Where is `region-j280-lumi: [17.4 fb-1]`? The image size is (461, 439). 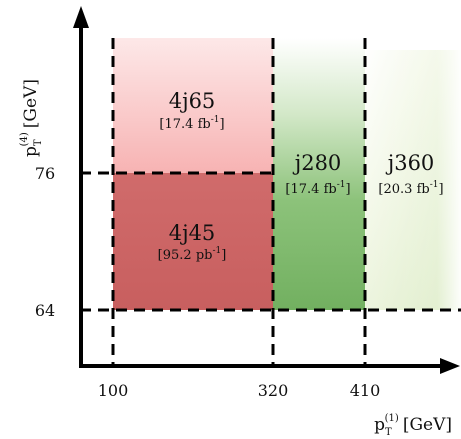 region-j280-lumi: [17.4 fb-1] is located at coordinates (317, 188).